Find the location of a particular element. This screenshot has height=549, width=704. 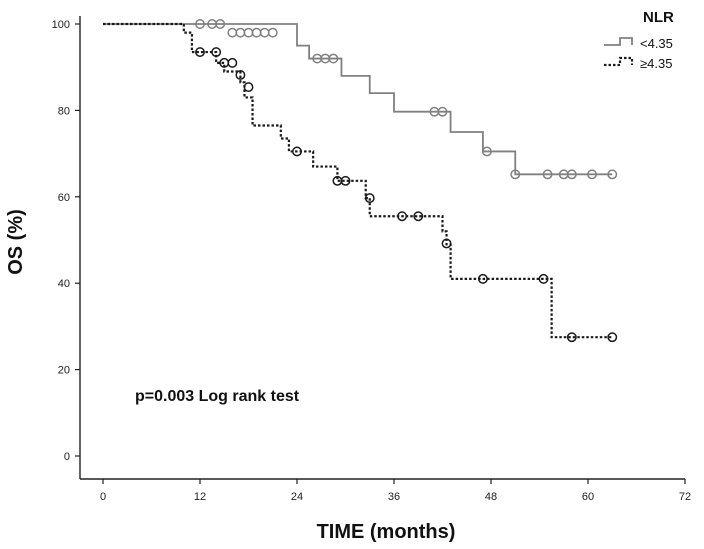

x-tick-label: 12 is located at coordinates (200, 497).